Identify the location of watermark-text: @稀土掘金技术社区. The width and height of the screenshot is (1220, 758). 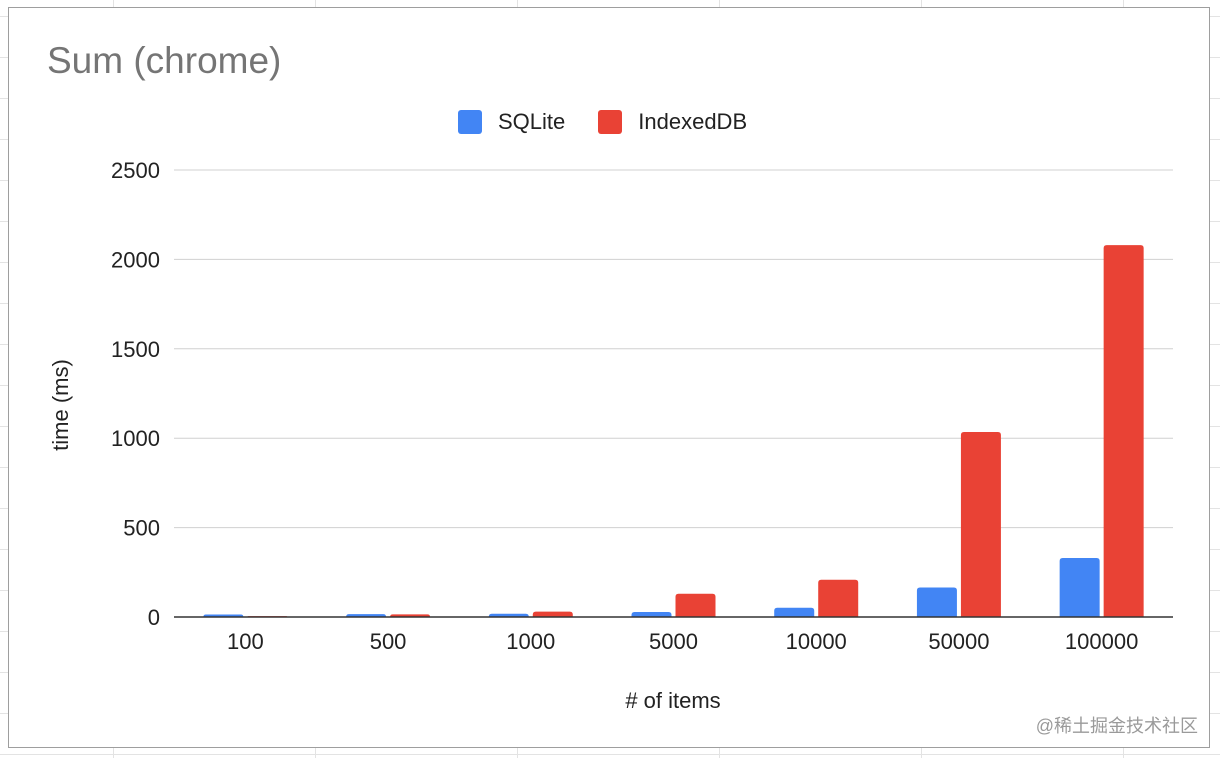
(1116, 726).